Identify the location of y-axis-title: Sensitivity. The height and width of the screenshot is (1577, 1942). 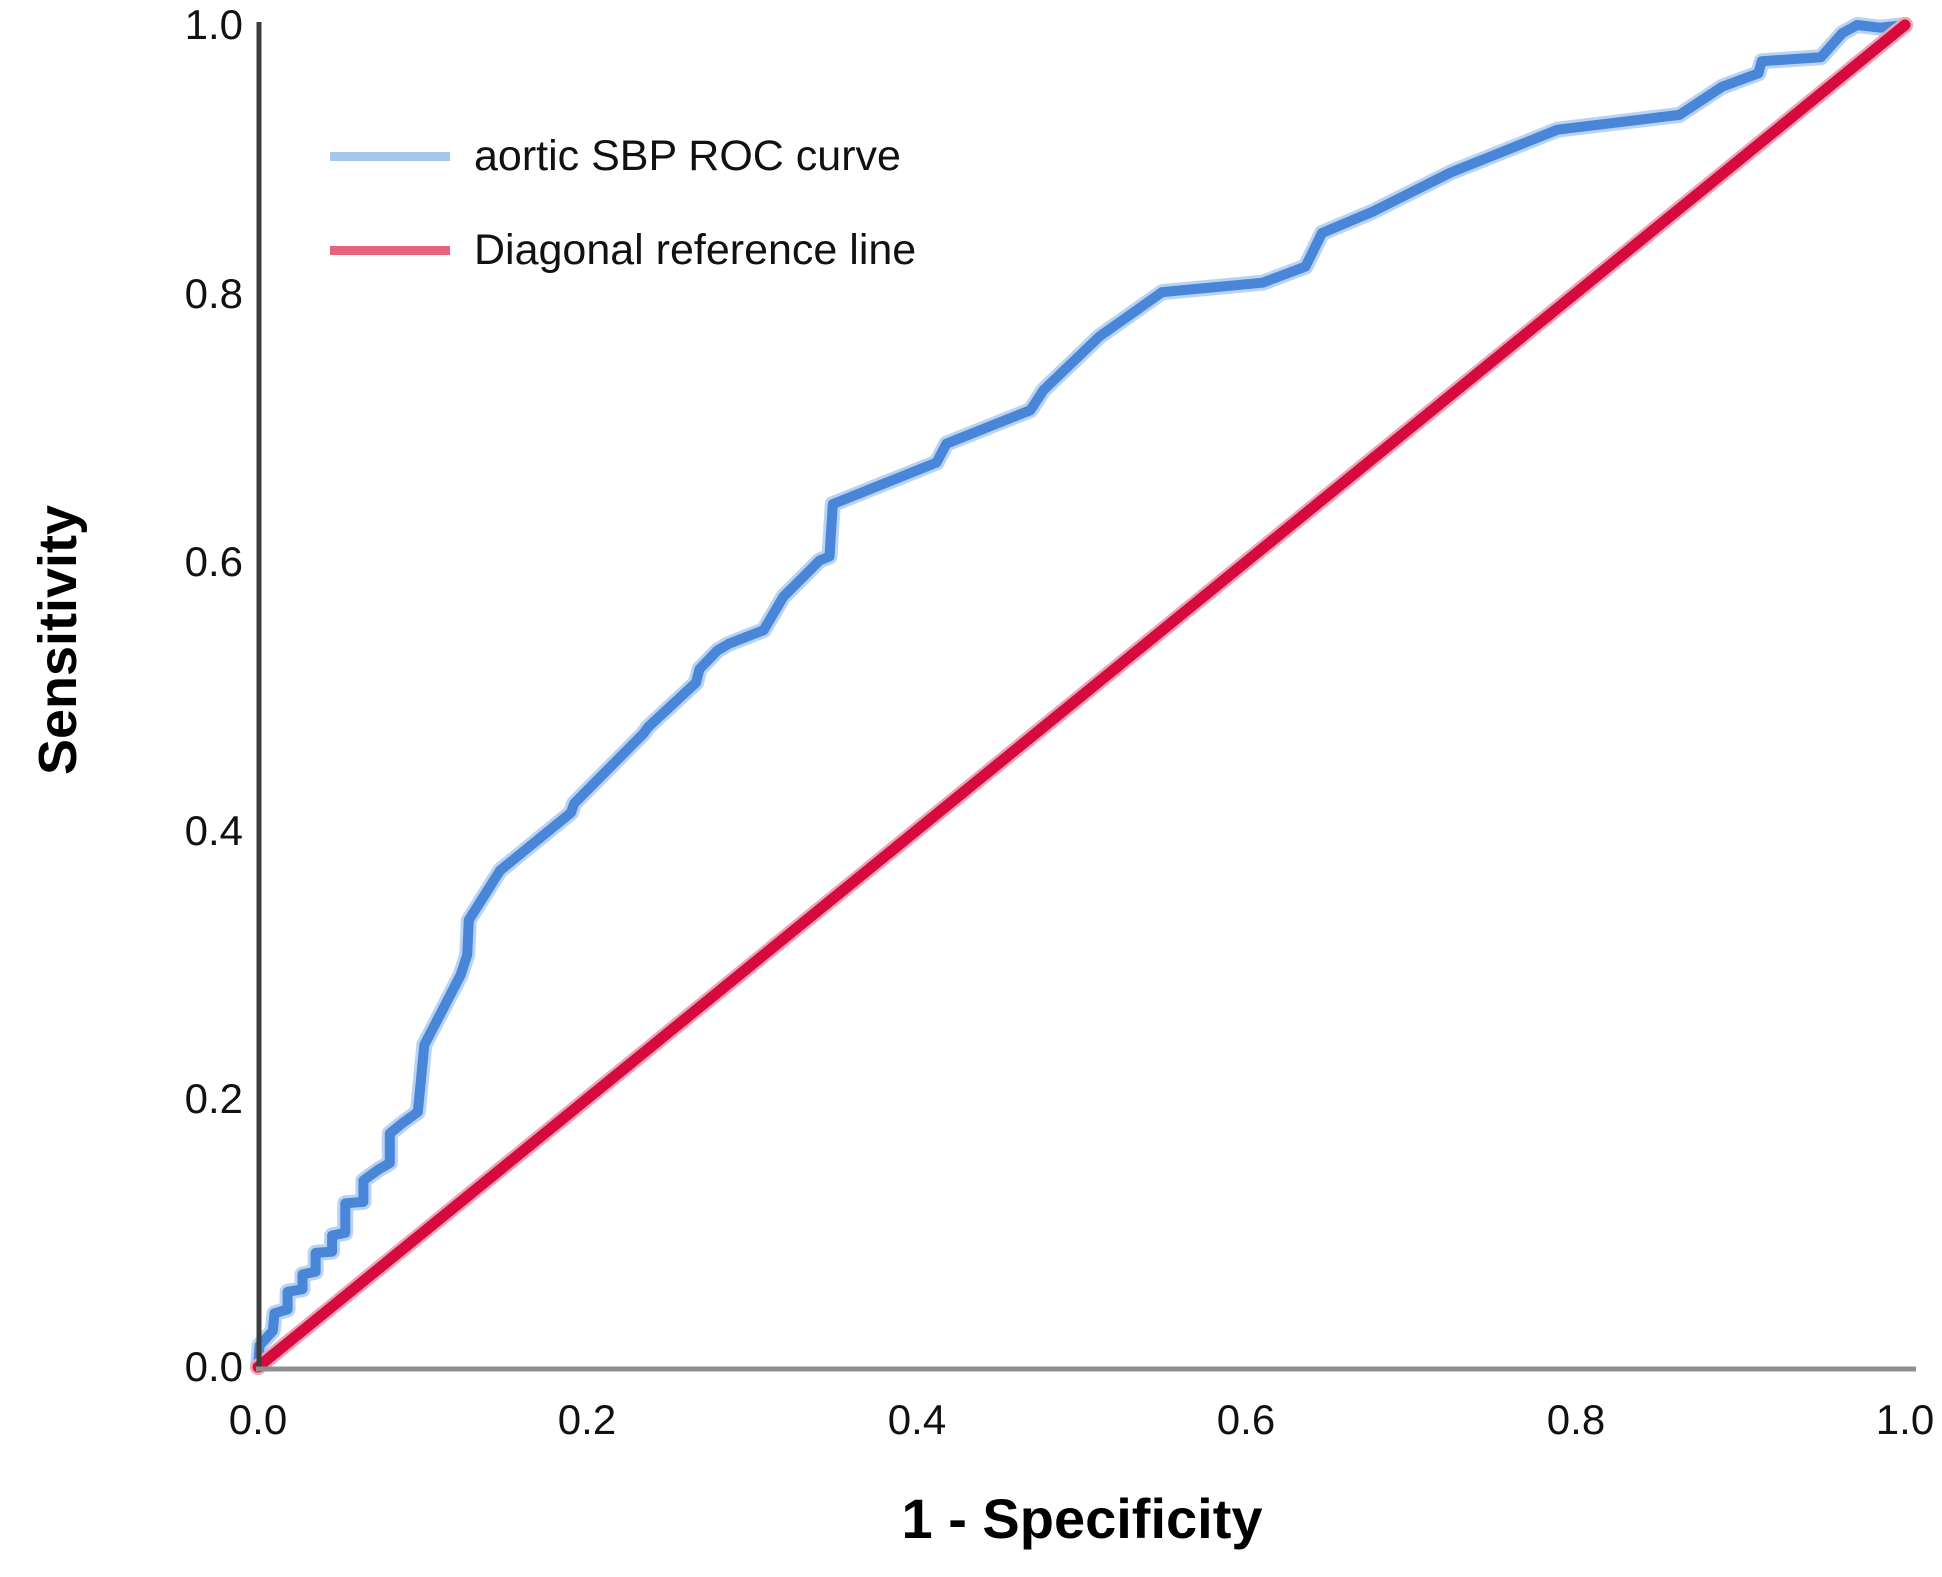
(58, 640).